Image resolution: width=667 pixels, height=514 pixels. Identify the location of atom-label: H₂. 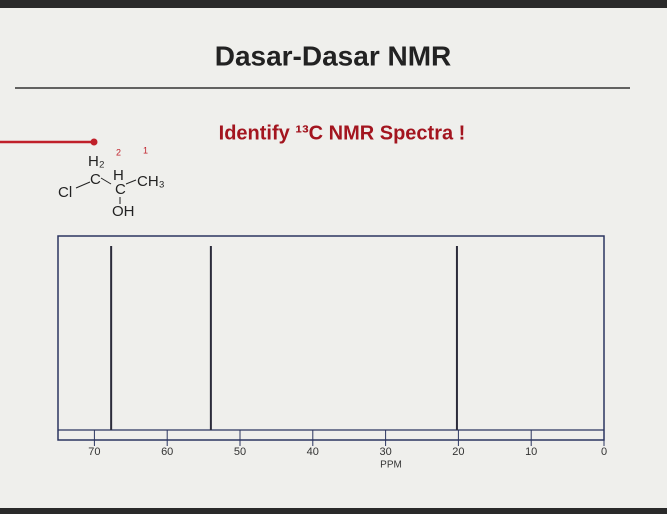
(96, 161).